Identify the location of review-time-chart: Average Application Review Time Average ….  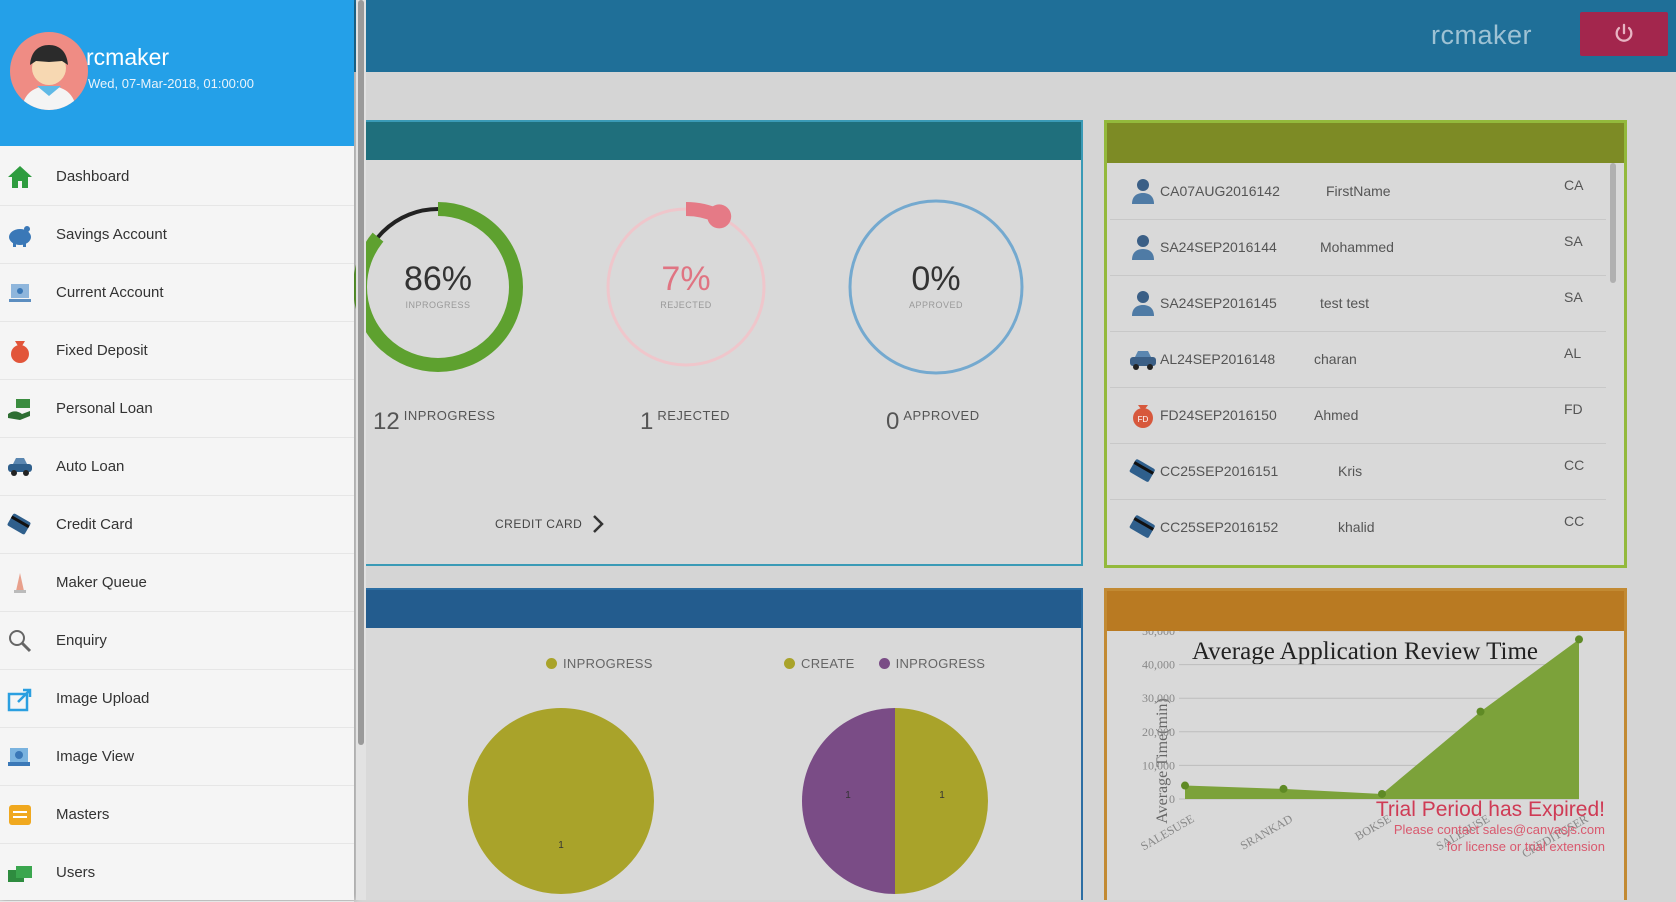
(1371, 746).